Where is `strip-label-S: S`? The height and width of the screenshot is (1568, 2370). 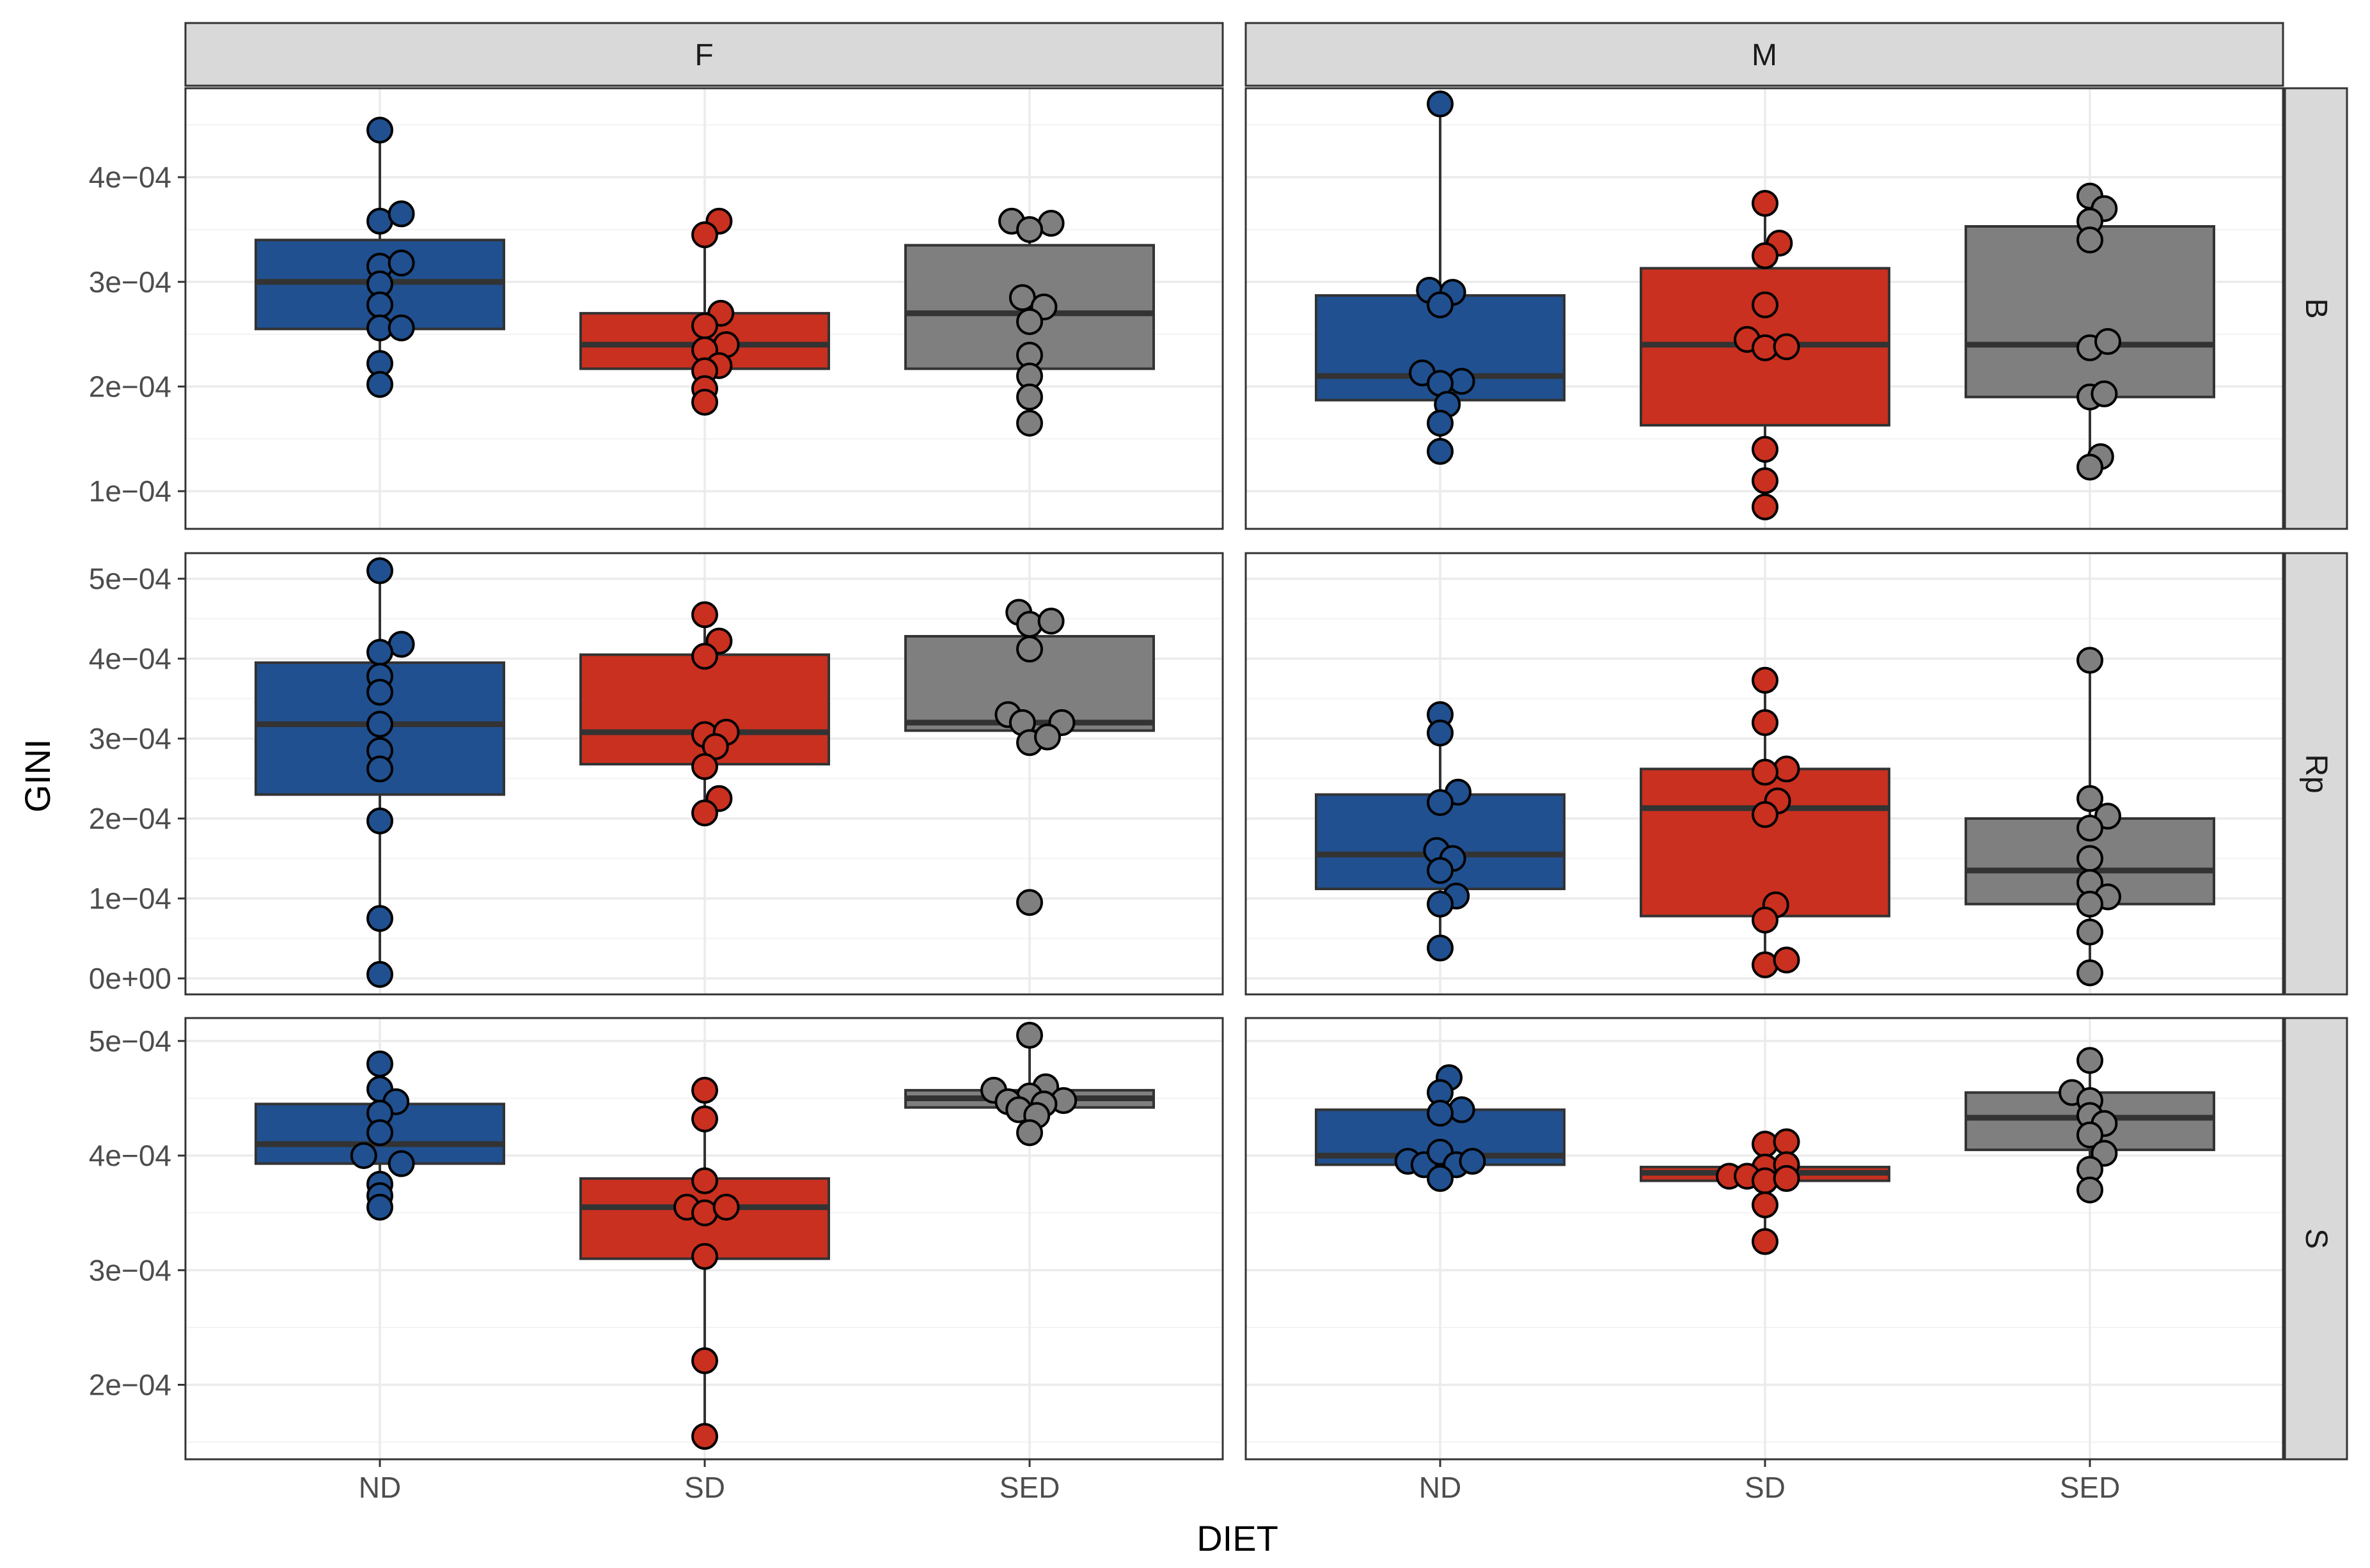
strip-label-S: S is located at coordinates (2316, 1238).